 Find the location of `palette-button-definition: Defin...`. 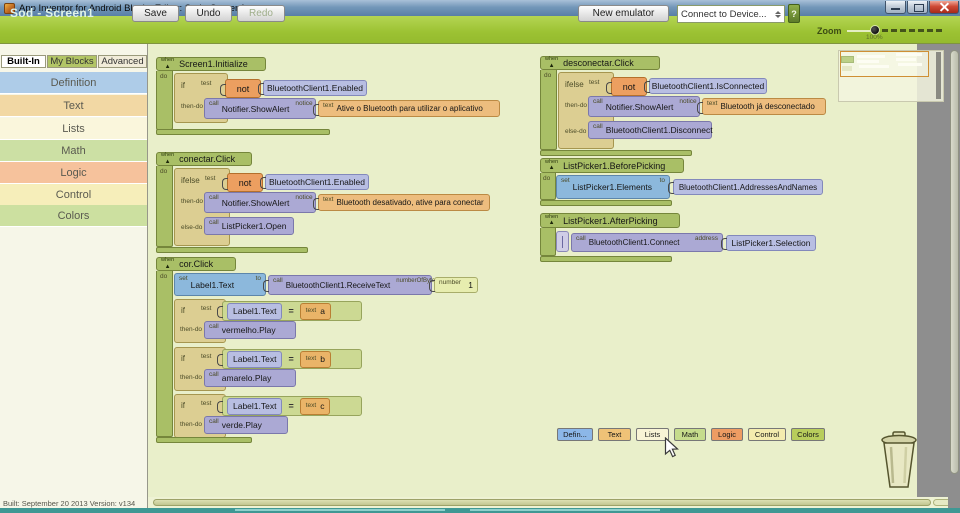

palette-button-definition: Defin... is located at coordinates (575, 434).